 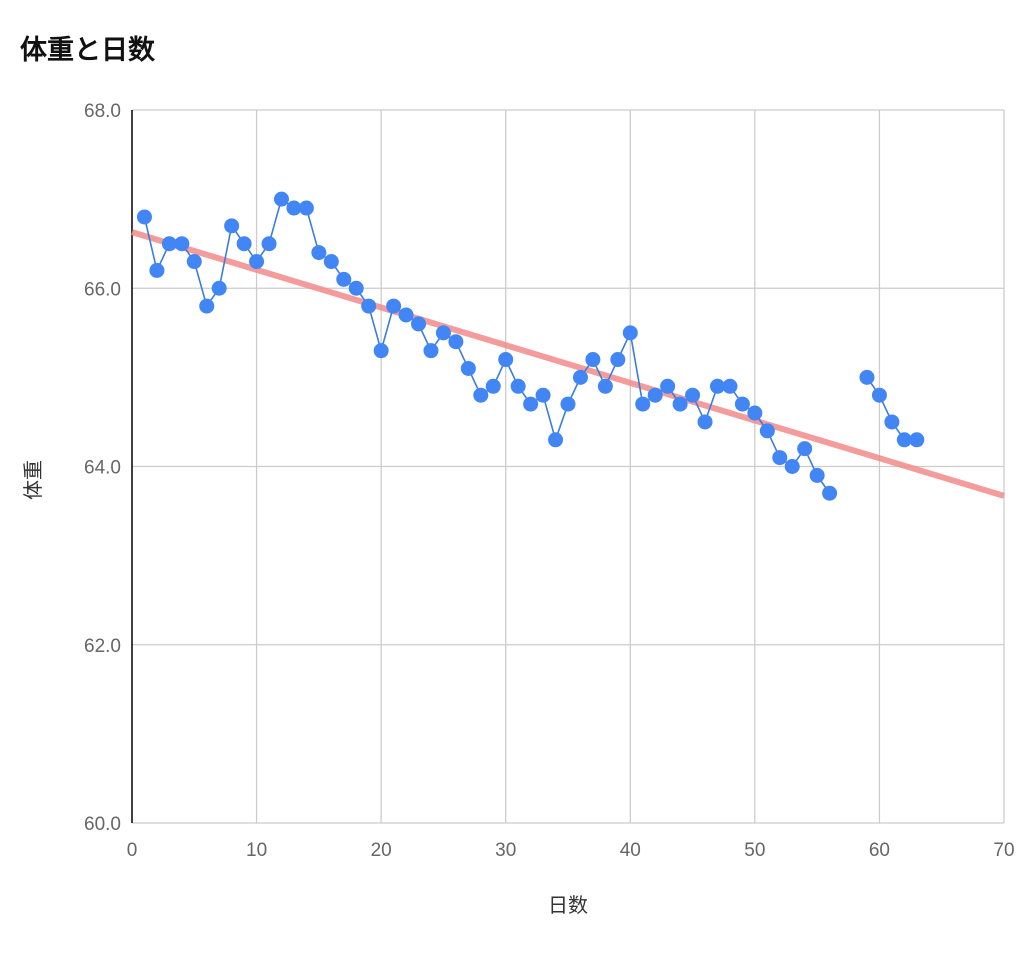 What do you see at coordinates (505, 850) in the screenshot?
I see `x-tick-label: 30` at bounding box center [505, 850].